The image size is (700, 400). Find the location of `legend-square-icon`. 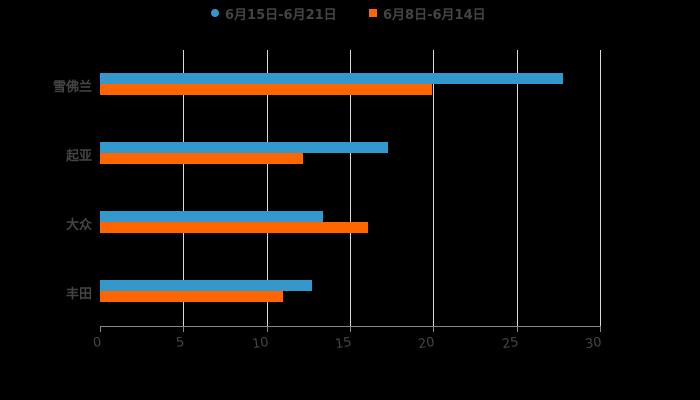

legend-square-icon is located at coordinates (373, 13).